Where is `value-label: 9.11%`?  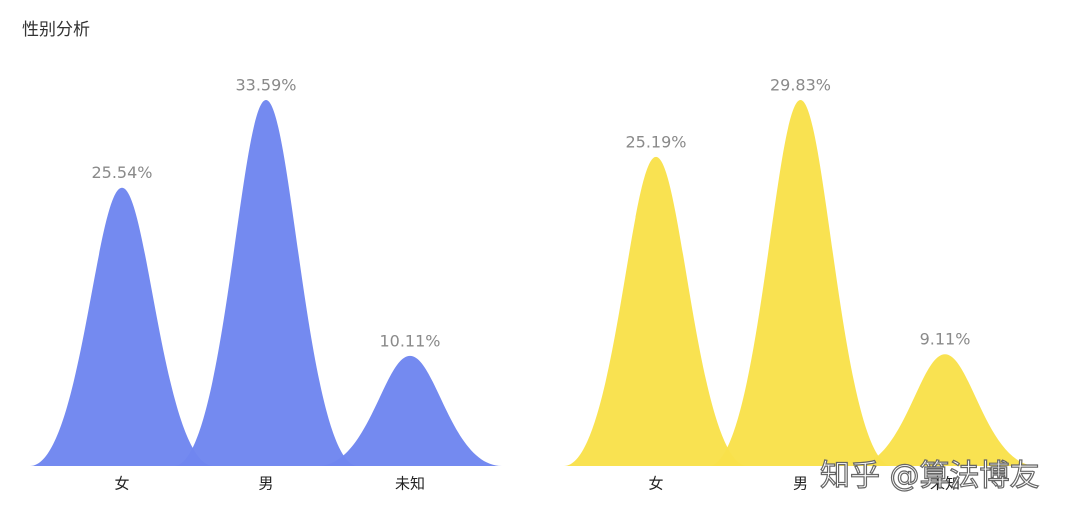
value-label: 9.11% is located at coordinates (945, 339).